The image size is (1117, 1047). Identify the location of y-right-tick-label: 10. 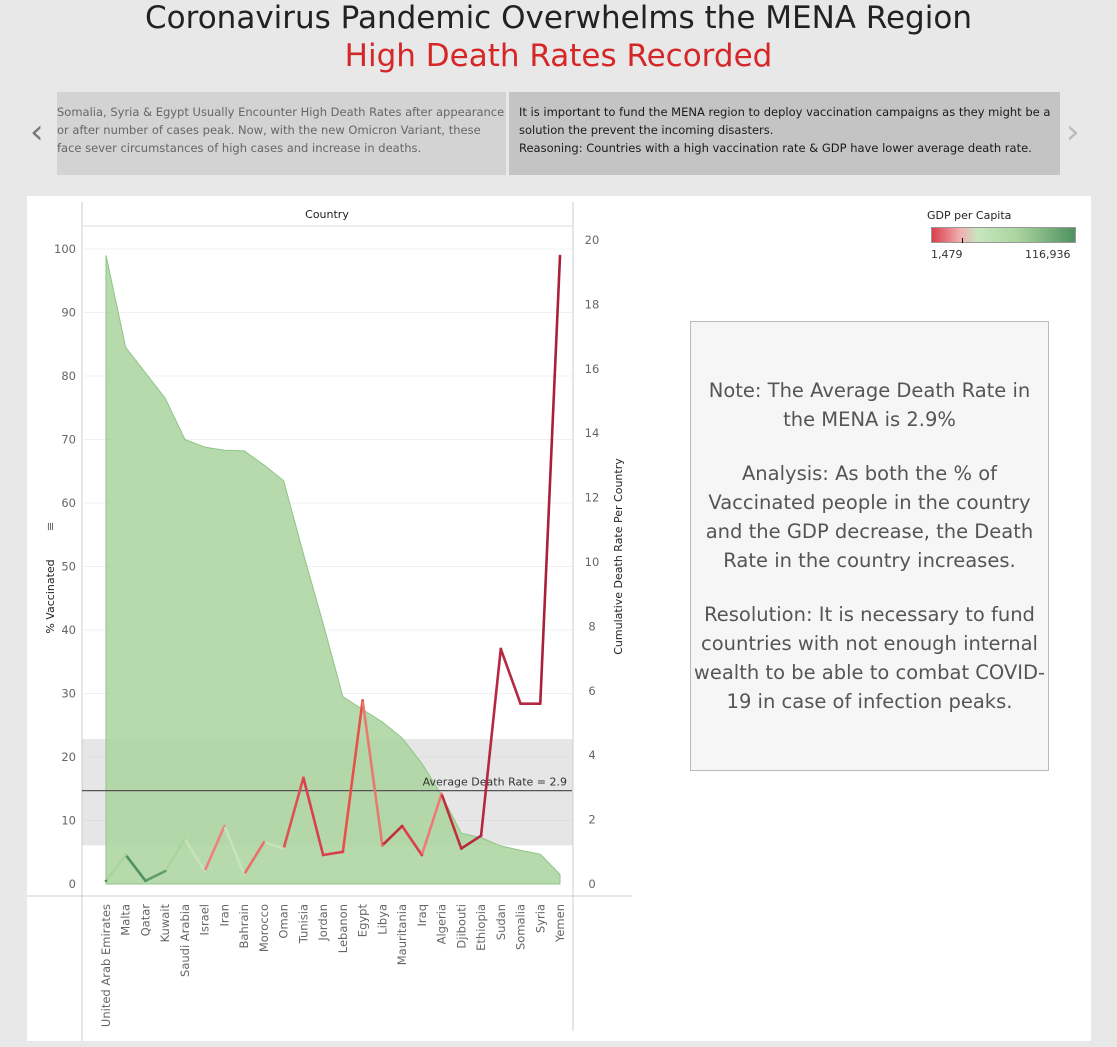
(592, 562).